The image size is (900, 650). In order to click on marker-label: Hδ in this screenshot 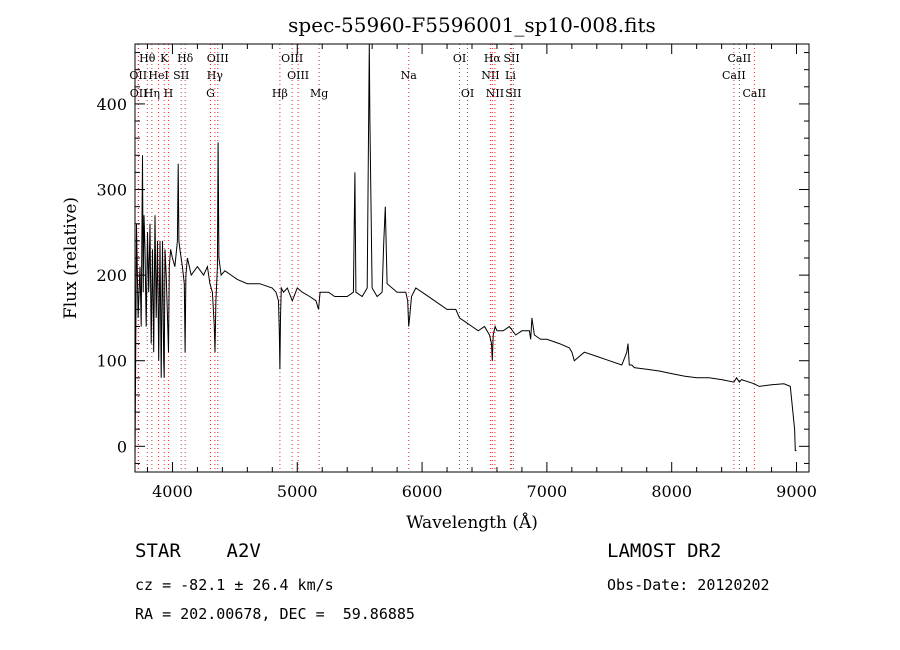, I will do `click(185, 58)`.